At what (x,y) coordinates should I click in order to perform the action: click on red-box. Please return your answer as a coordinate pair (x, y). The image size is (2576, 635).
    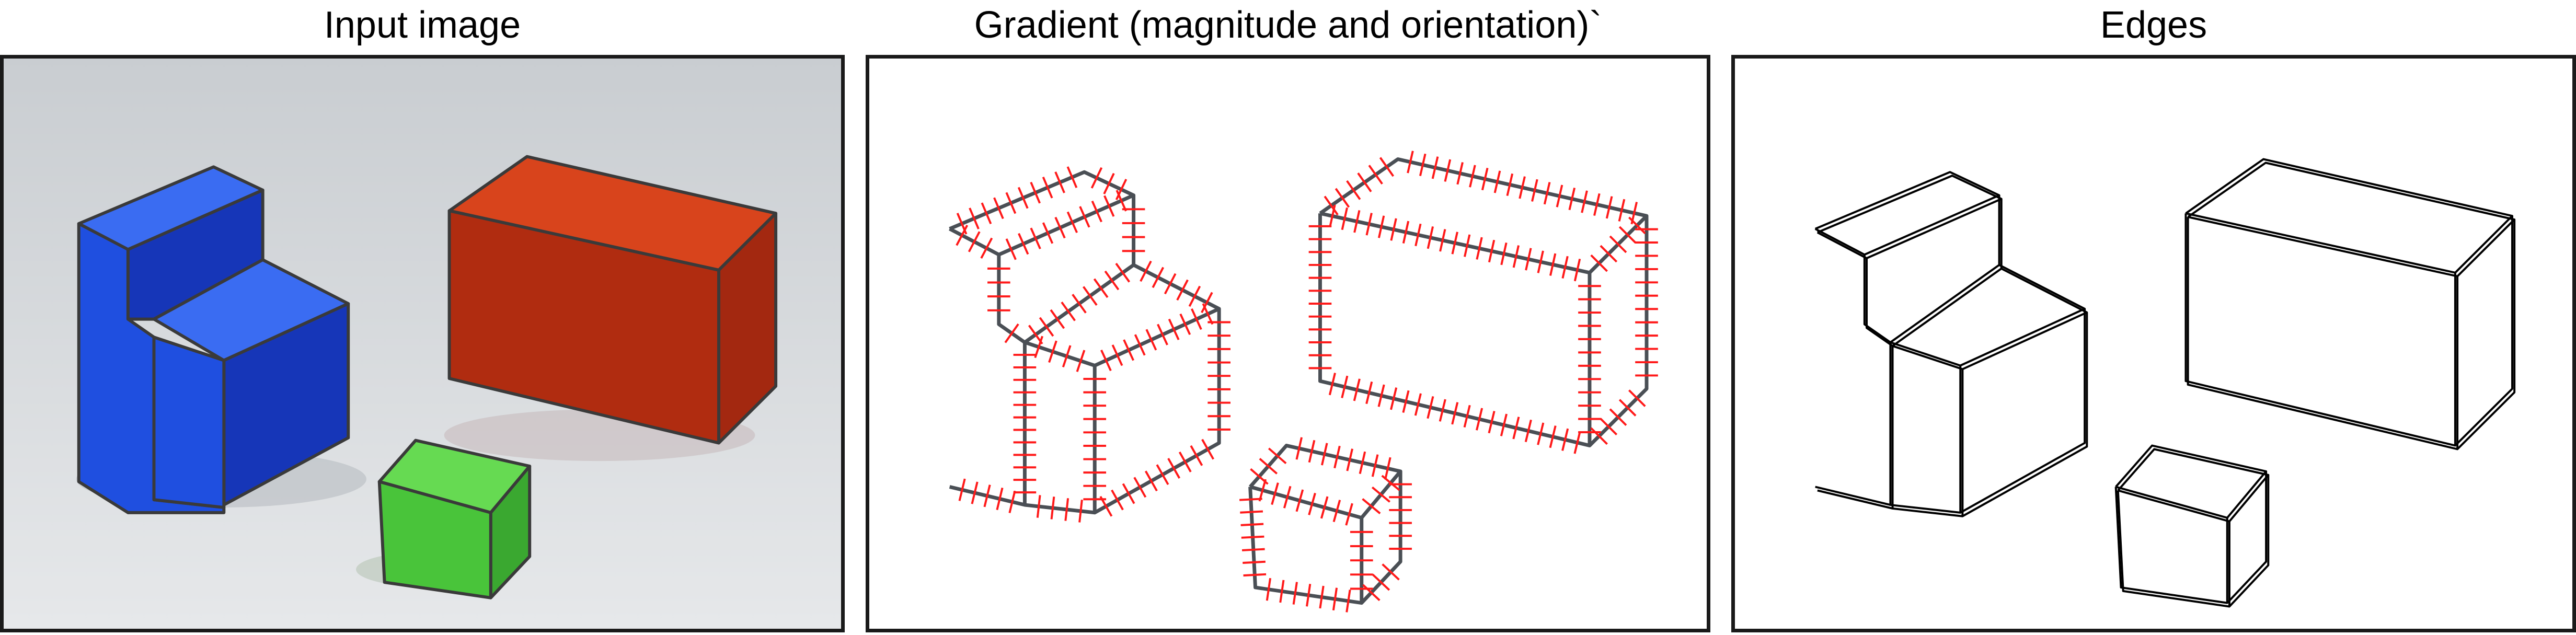
    Looking at the image, I should click on (612, 300).